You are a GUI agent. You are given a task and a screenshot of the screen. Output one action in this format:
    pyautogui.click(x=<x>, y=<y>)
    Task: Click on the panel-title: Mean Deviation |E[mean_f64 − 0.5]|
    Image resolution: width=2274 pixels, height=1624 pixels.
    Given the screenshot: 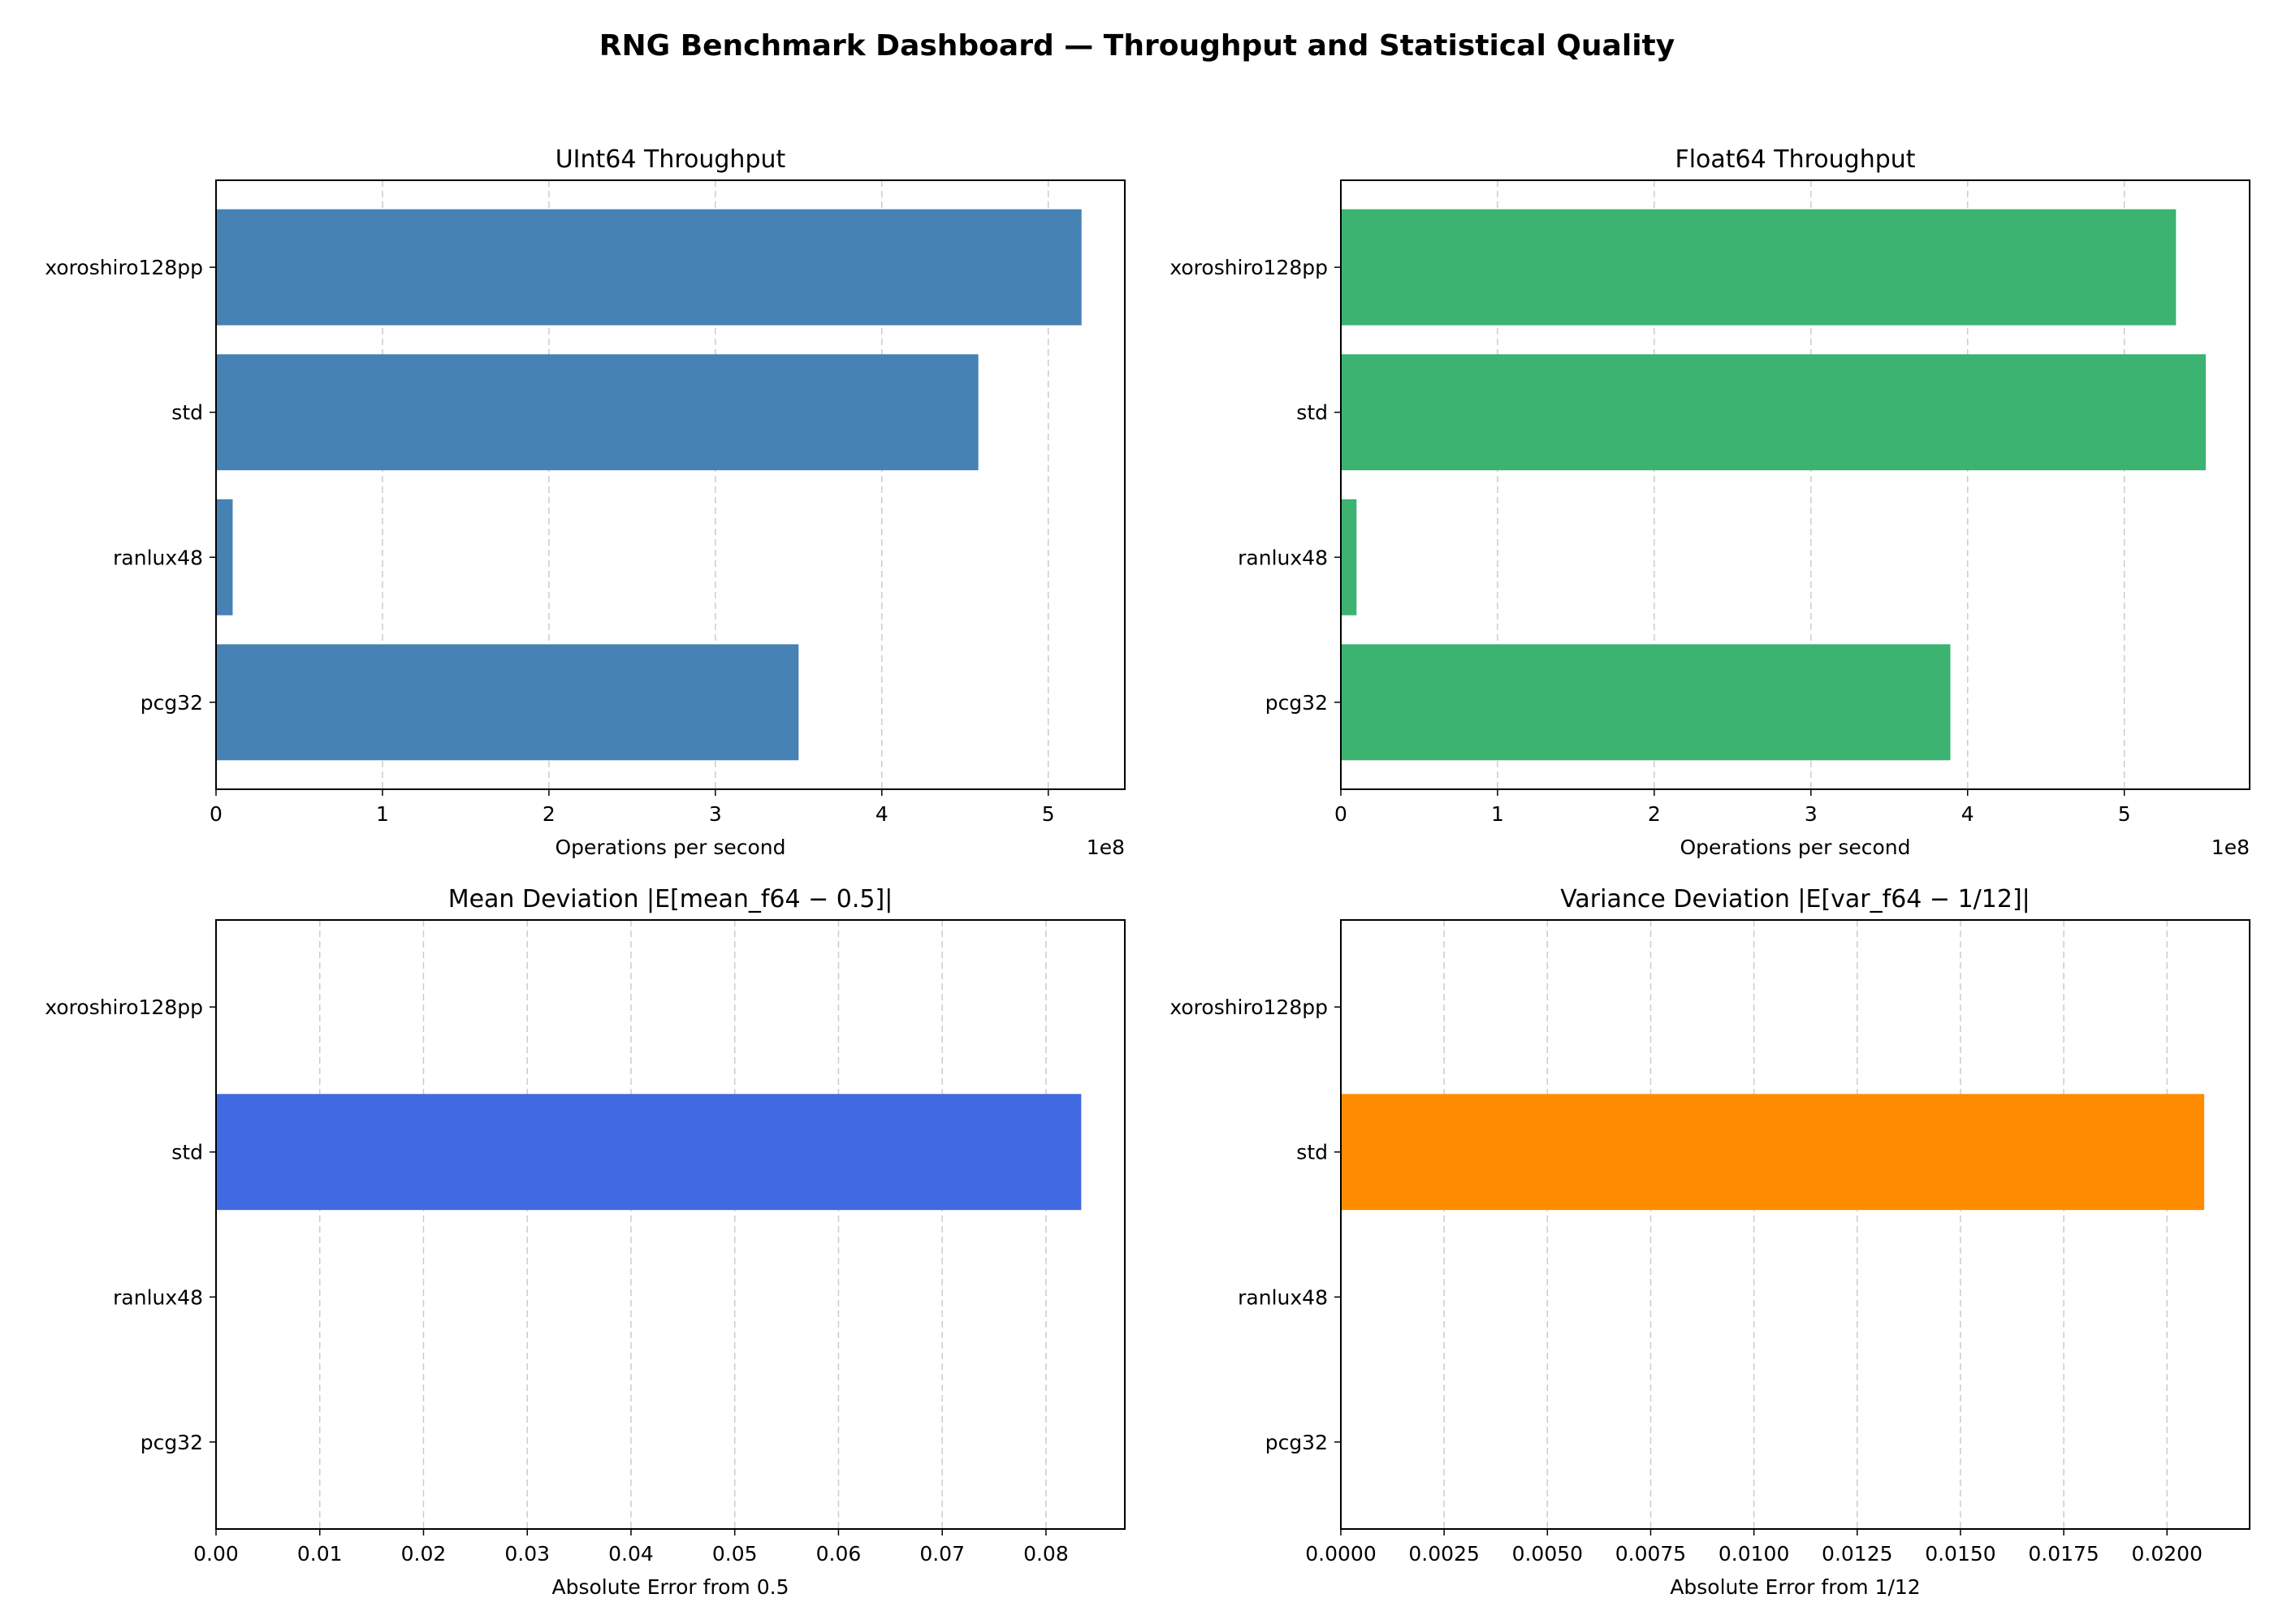 What is the action you would take?
    pyautogui.click(x=670, y=899)
    